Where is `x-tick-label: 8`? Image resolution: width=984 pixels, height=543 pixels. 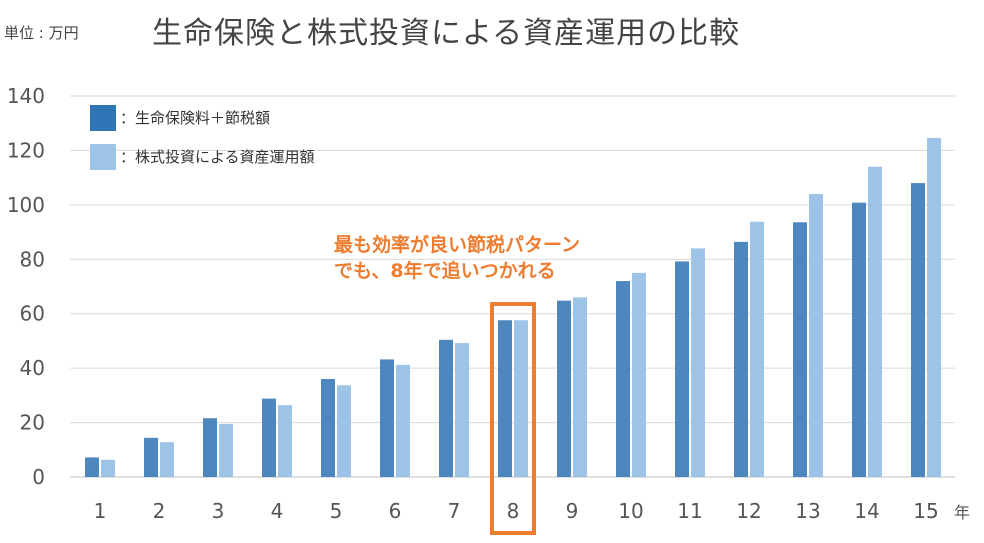 x-tick-label: 8 is located at coordinates (513, 511).